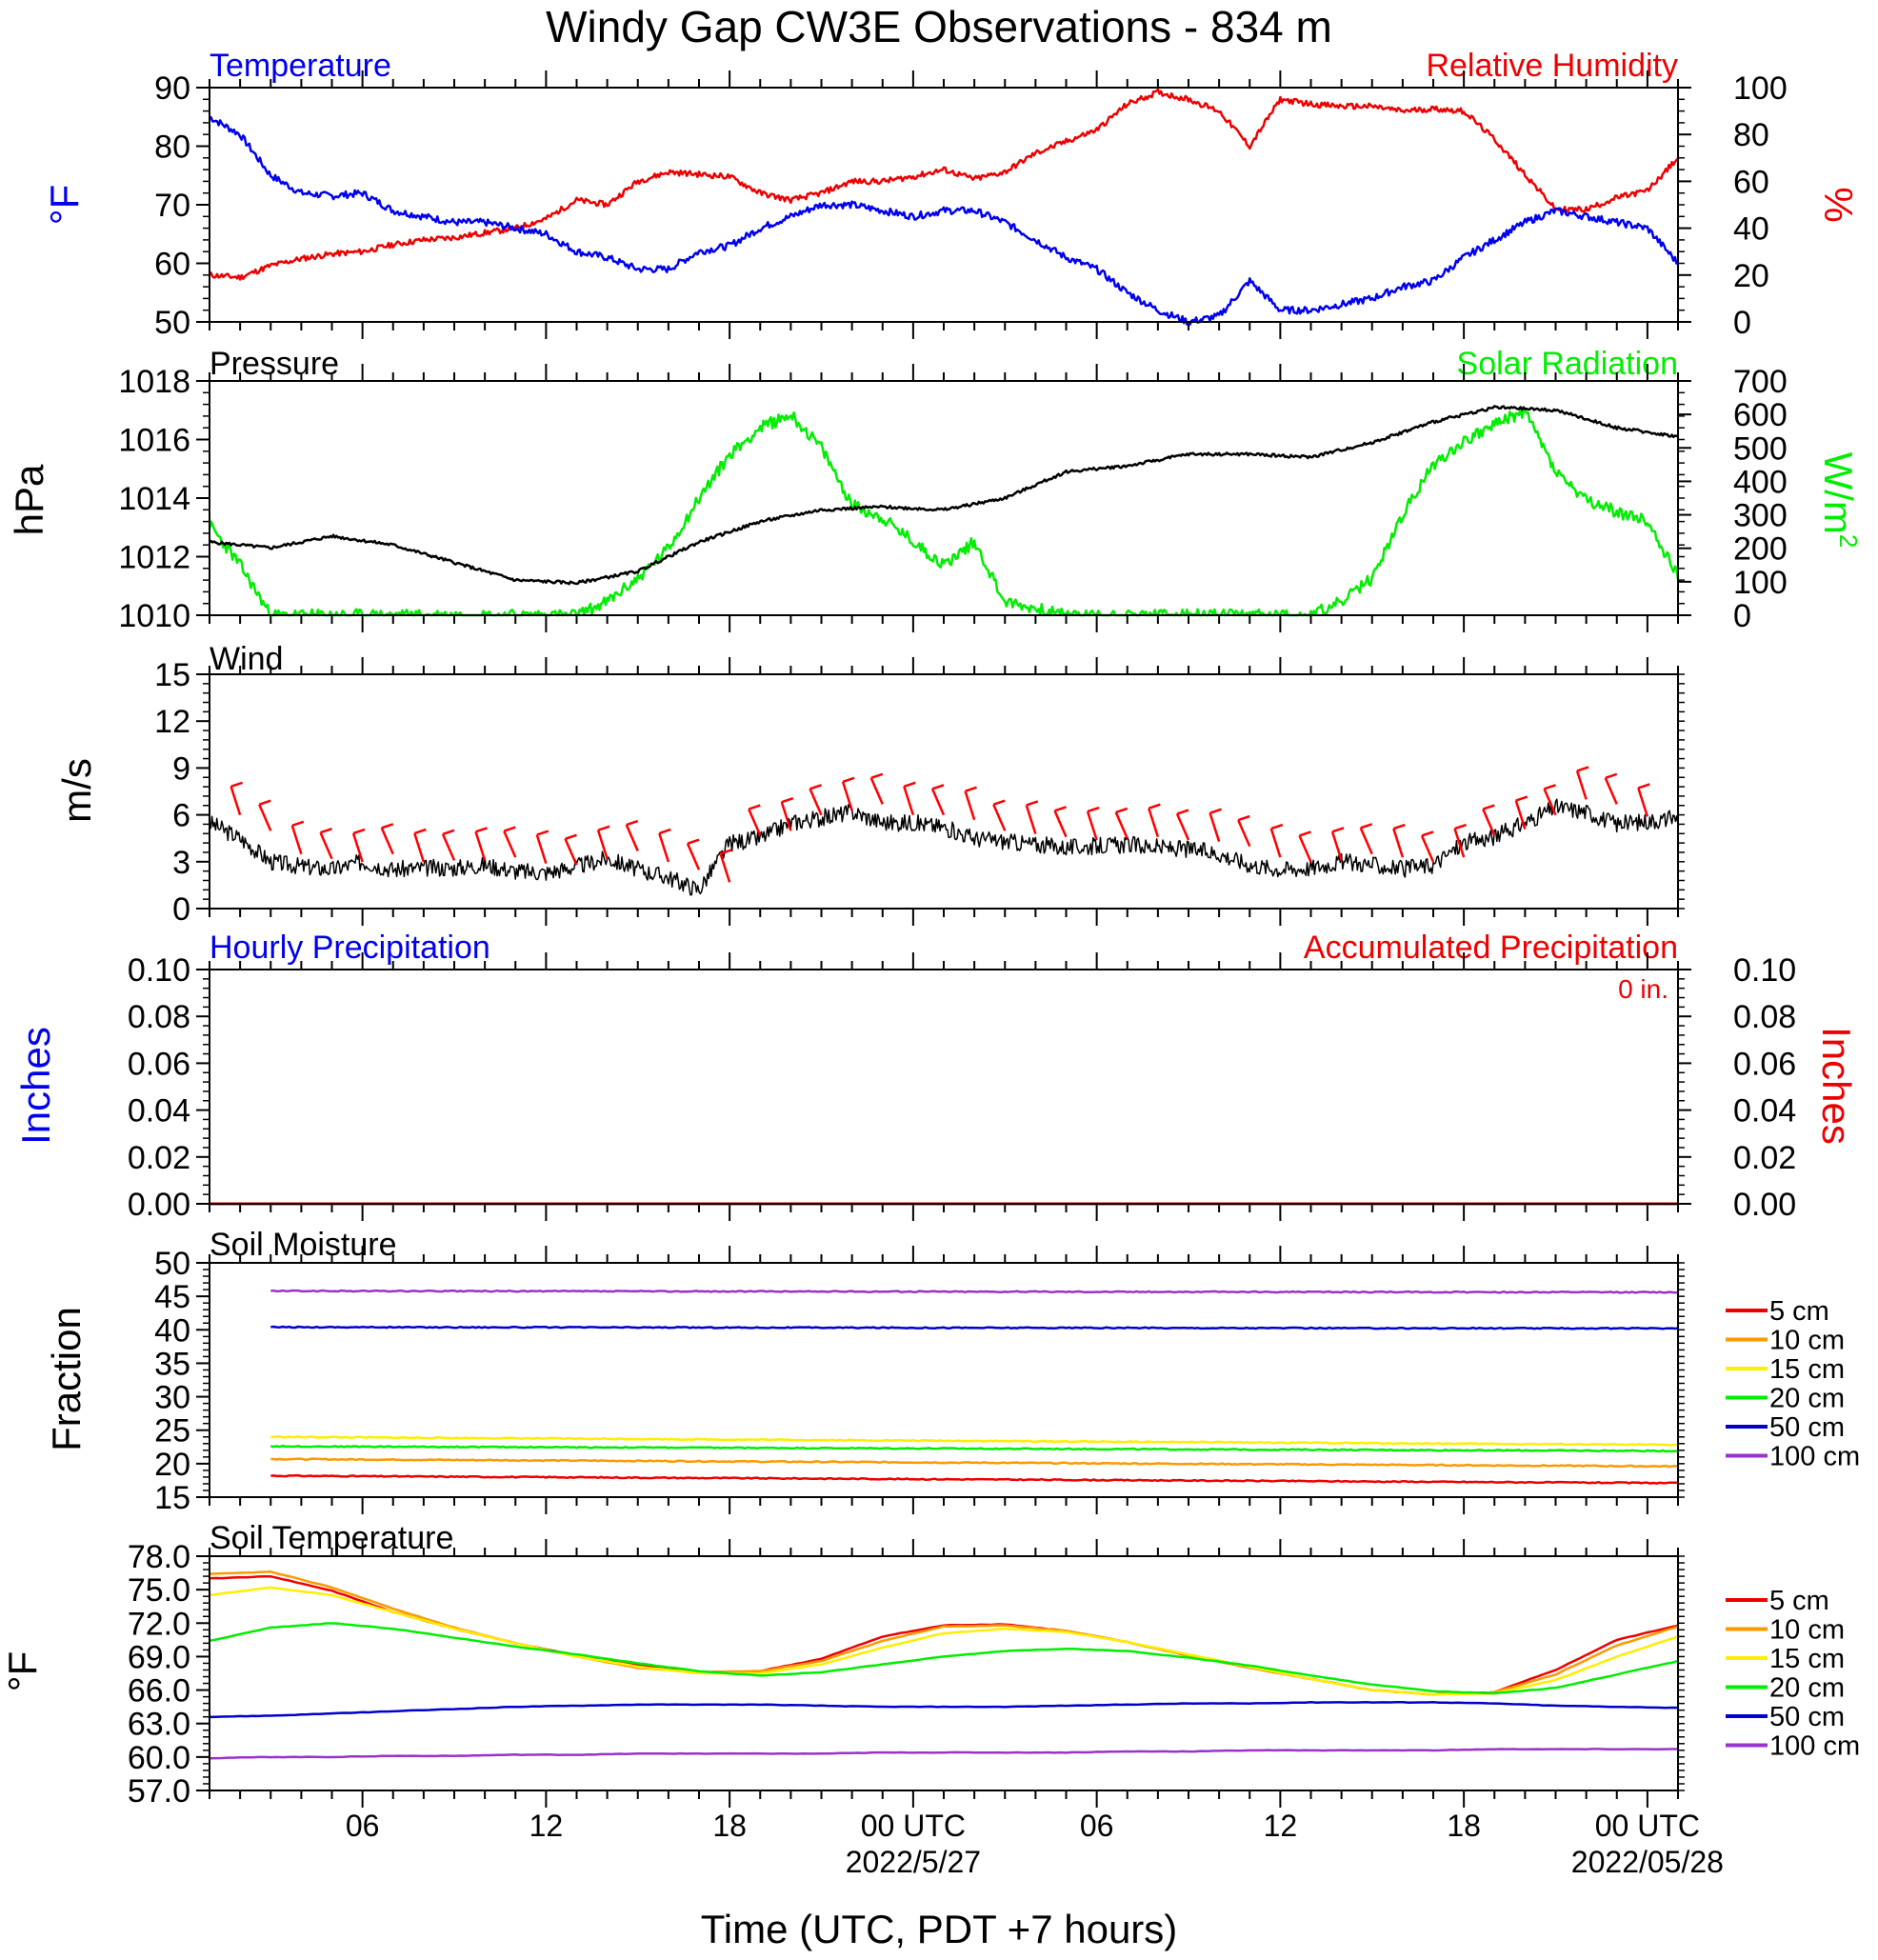 The image size is (1878, 1960). I want to click on pressure-axis-tick-label: 1010, so click(154, 616).